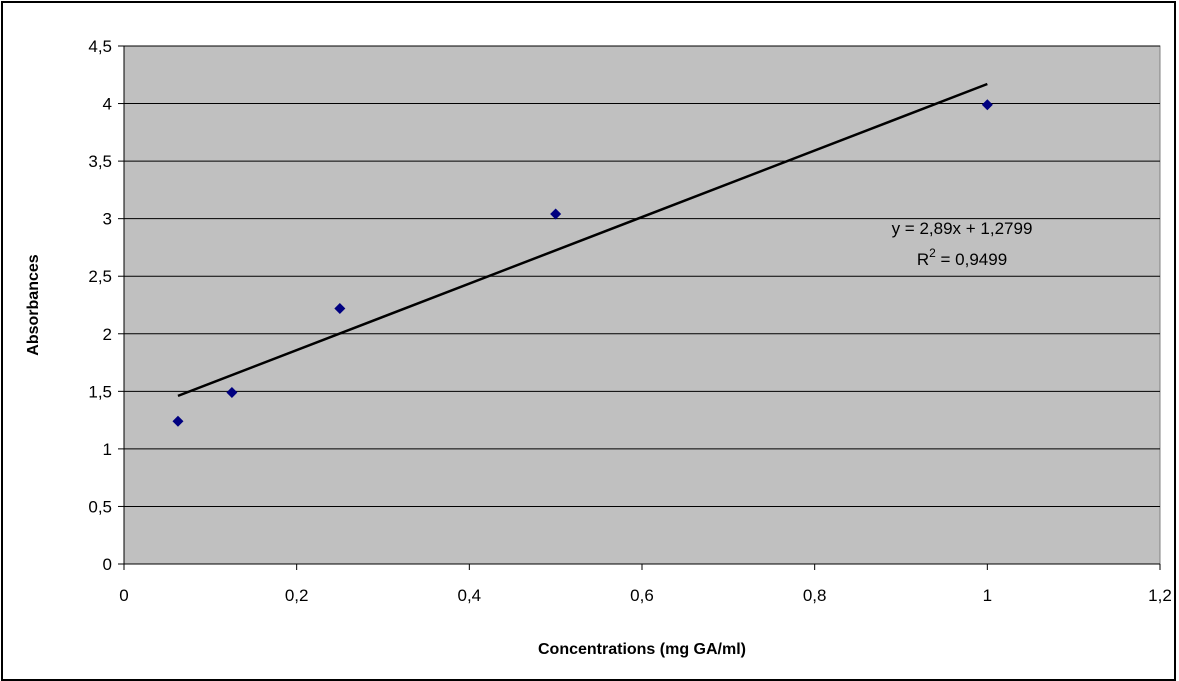 The width and height of the screenshot is (1179, 681). Describe the element at coordinates (987, 595) in the screenshot. I see `x-tick-label: 1` at that location.